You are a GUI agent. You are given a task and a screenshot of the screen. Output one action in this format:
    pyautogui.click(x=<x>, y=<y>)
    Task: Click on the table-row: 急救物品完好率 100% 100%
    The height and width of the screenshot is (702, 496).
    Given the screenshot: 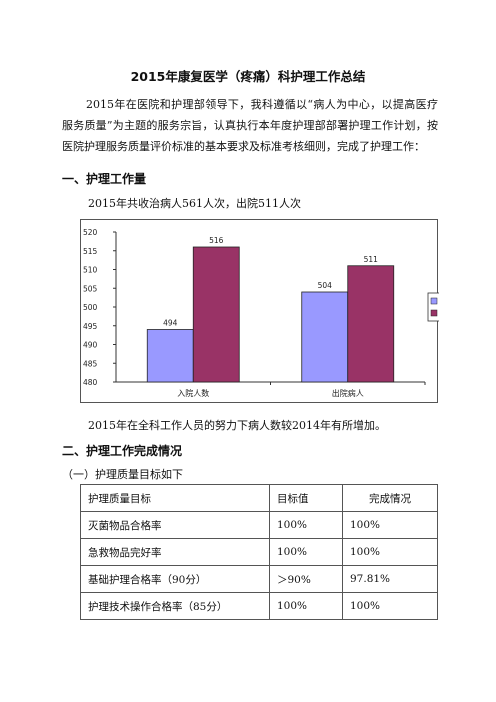 What is the action you would take?
    pyautogui.click(x=259, y=552)
    